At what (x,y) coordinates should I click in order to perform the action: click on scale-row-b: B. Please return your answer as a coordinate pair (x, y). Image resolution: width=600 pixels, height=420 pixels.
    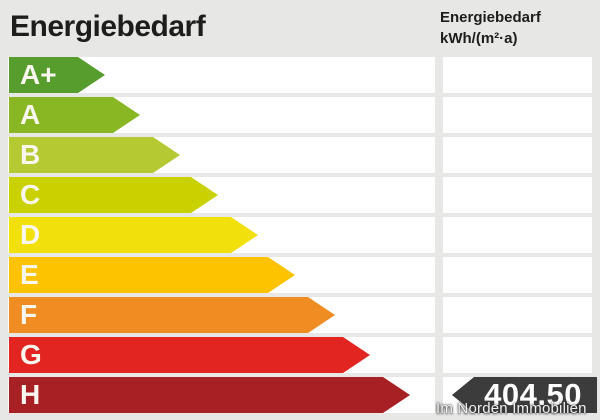
    Looking at the image, I should click on (300, 155).